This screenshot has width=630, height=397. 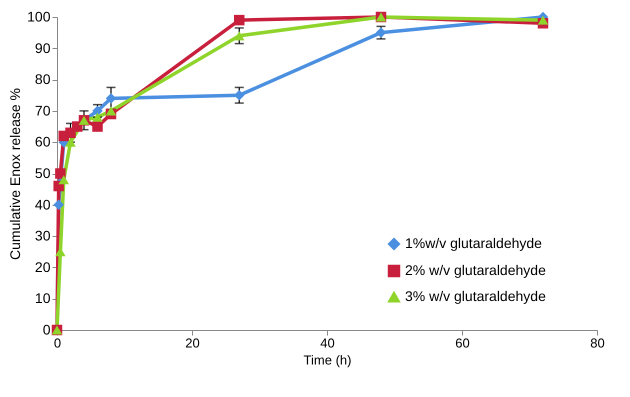 I want to click on x-tick-label: 80, so click(x=597, y=343).